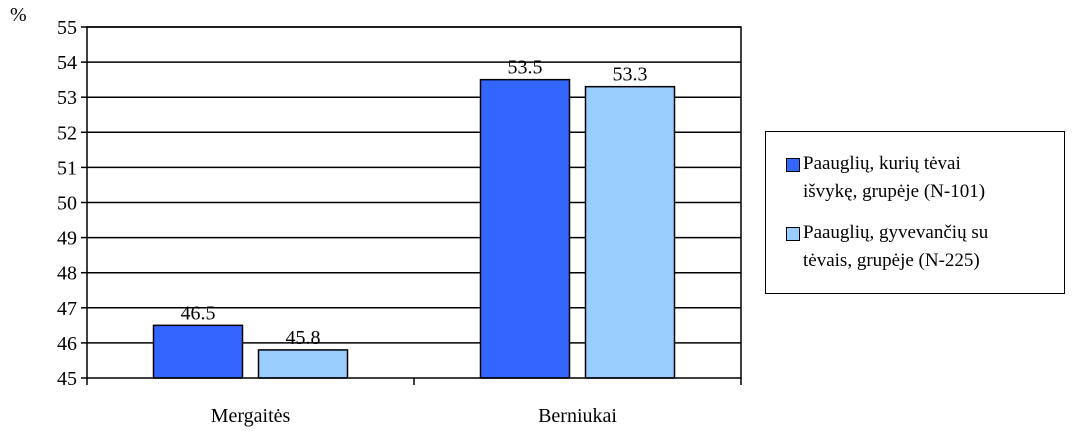 The width and height of the screenshot is (1072, 432). I want to click on legend-label-series-1-line-2: išvykę, grupėje (N-101), so click(894, 191).